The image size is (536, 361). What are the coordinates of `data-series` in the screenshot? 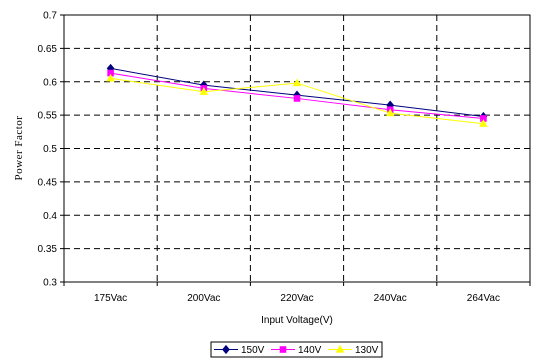 It's located at (297, 95).